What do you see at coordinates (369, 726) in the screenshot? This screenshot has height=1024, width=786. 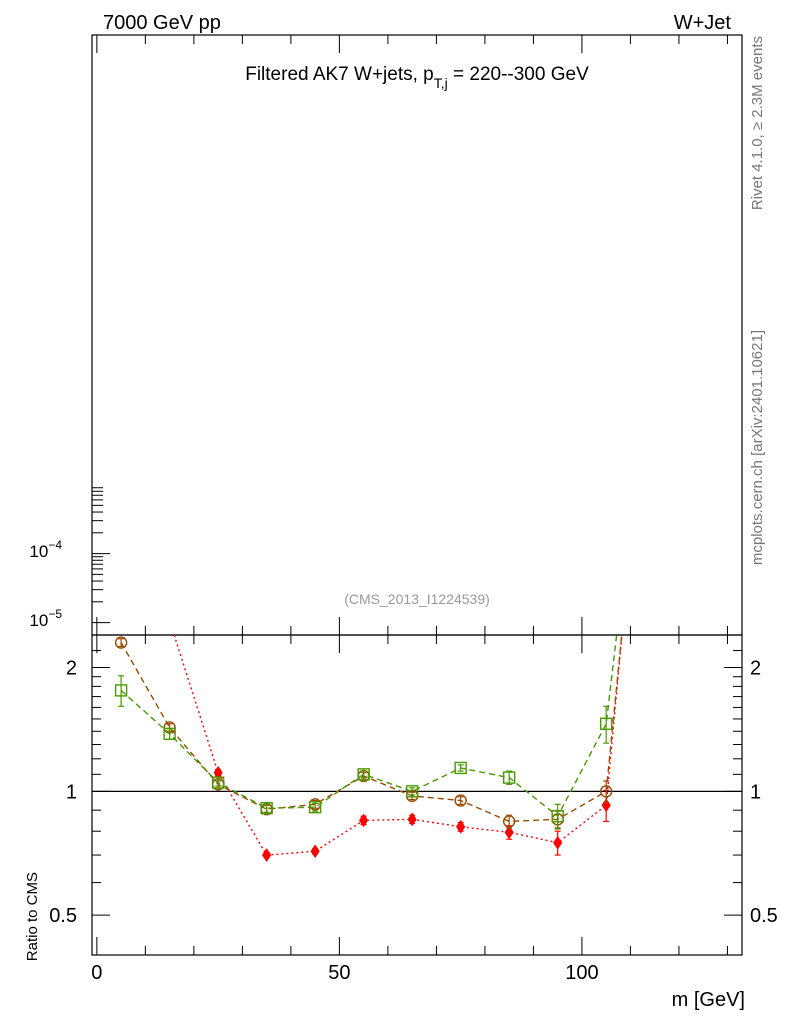 I see `series-line` at bounding box center [369, 726].